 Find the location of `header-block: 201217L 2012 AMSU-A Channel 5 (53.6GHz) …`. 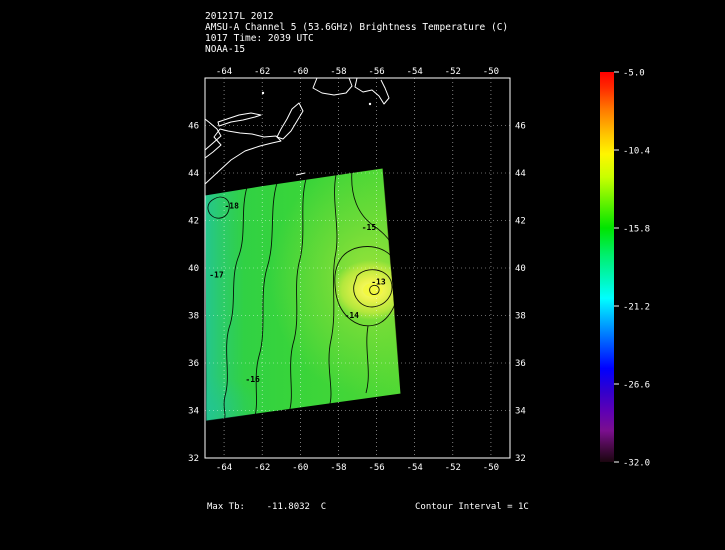

header-block: 201217L 2012 AMSU-A Channel 5 (53.6GHz) … is located at coordinates (356, 33).